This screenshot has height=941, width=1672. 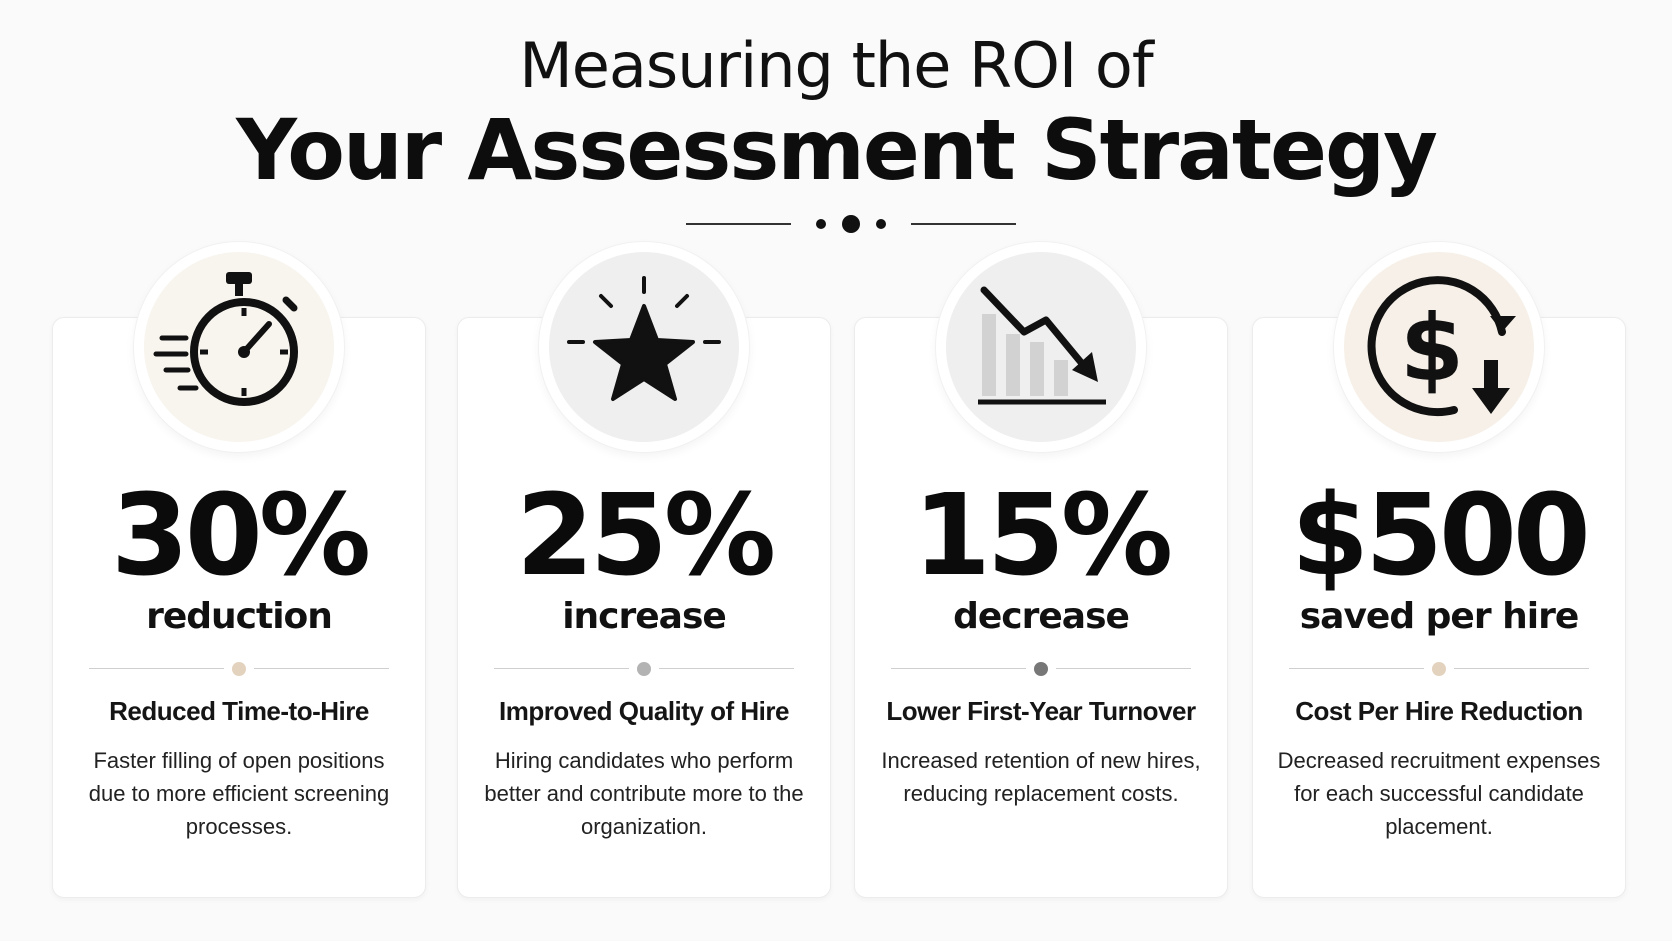 What do you see at coordinates (644, 711) in the screenshot?
I see `card-title: Improved Quality of Hire` at bounding box center [644, 711].